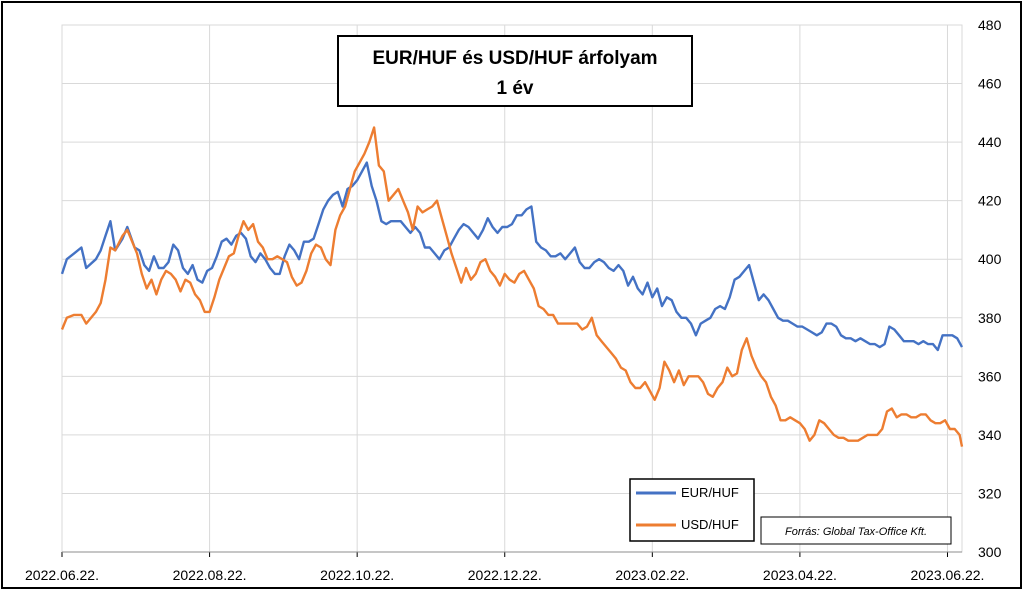 The height and width of the screenshot is (591, 1024). I want to click on y-tick-label: 440, so click(990, 142).